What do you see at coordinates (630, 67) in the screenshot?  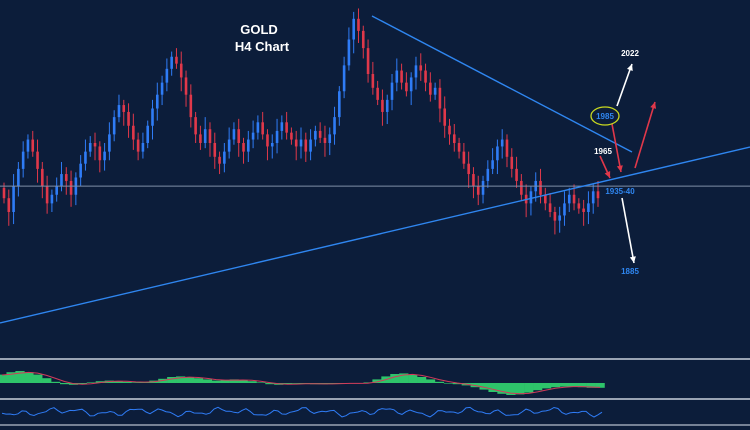 I see `arrow-up-2022-head` at bounding box center [630, 67].